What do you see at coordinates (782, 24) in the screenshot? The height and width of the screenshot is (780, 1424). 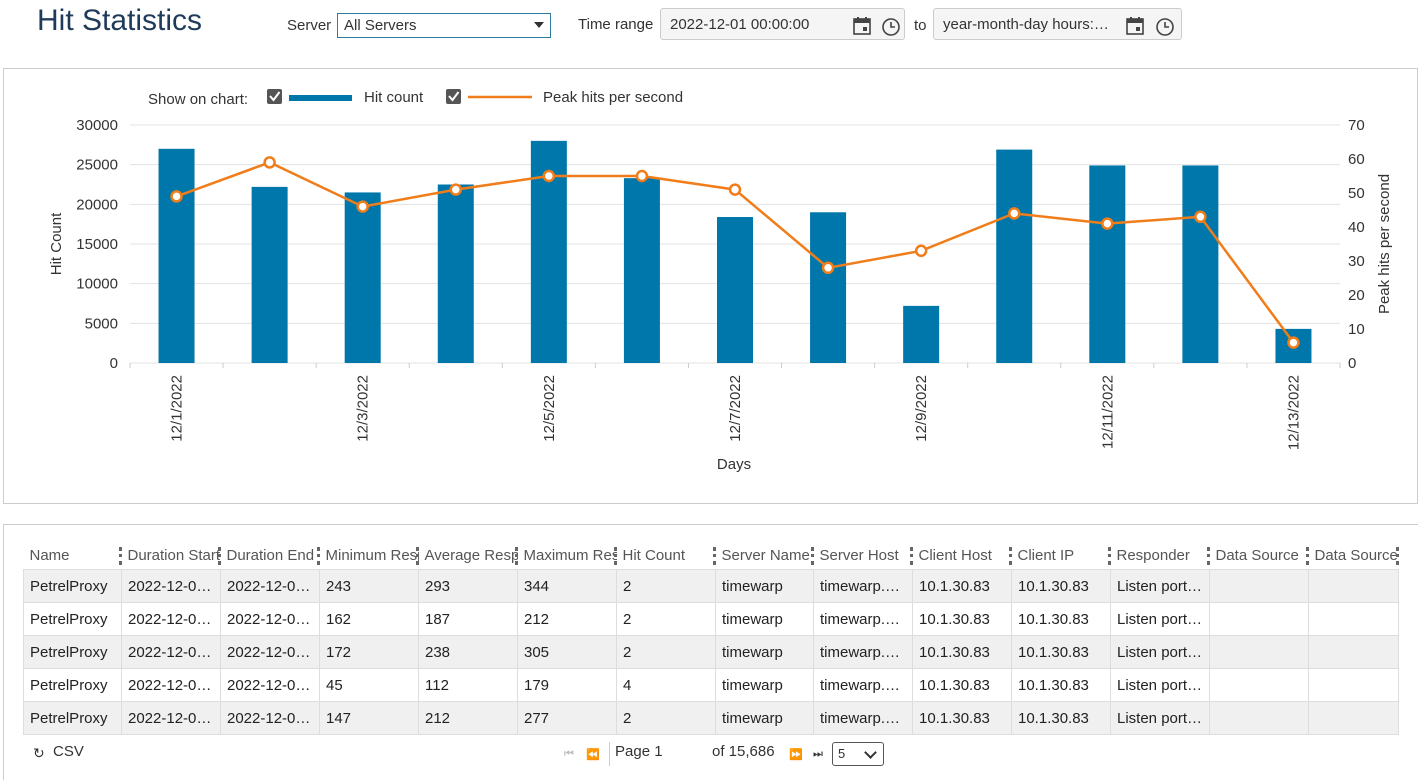 I see `time-from-field: 2022-12-01 00:00:00` at bounding box center [782, 24].